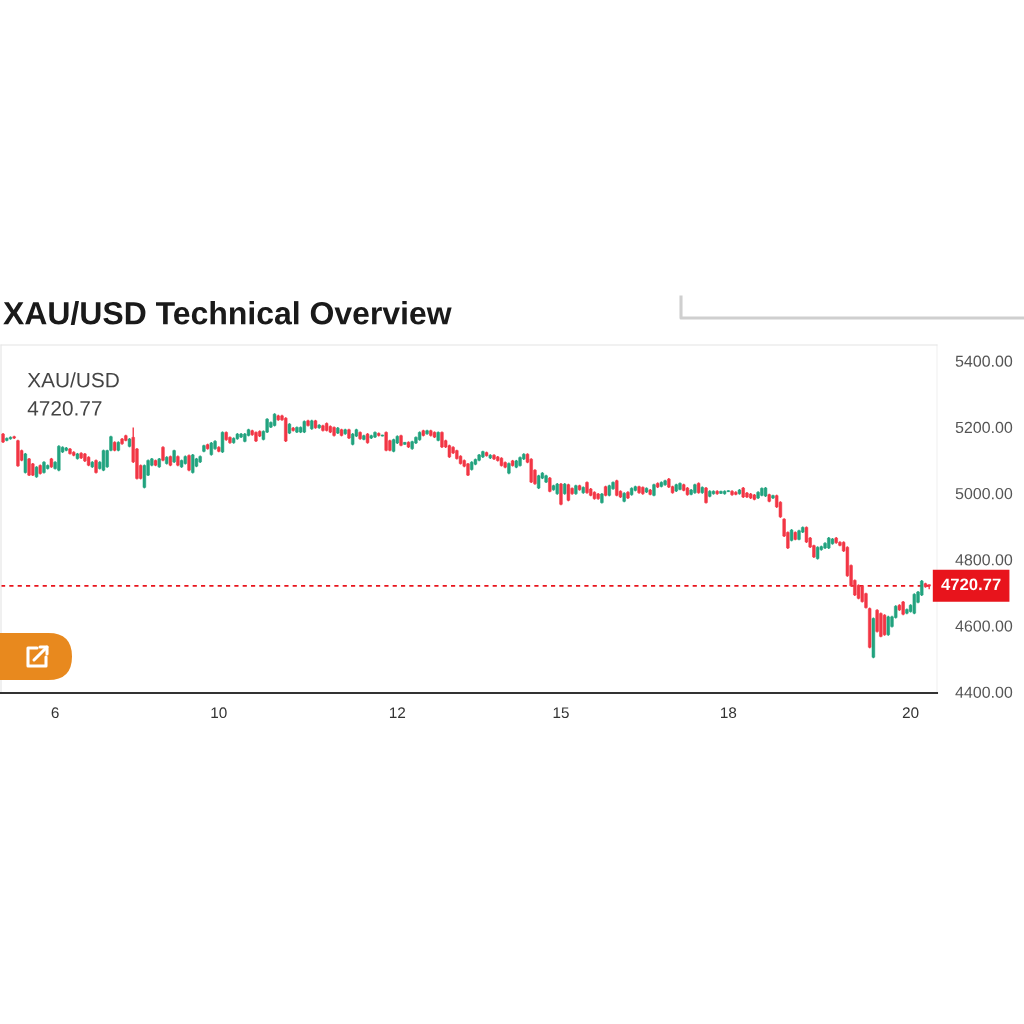  I want to click on y-tick-label: 5200.00, so click(984, 427).